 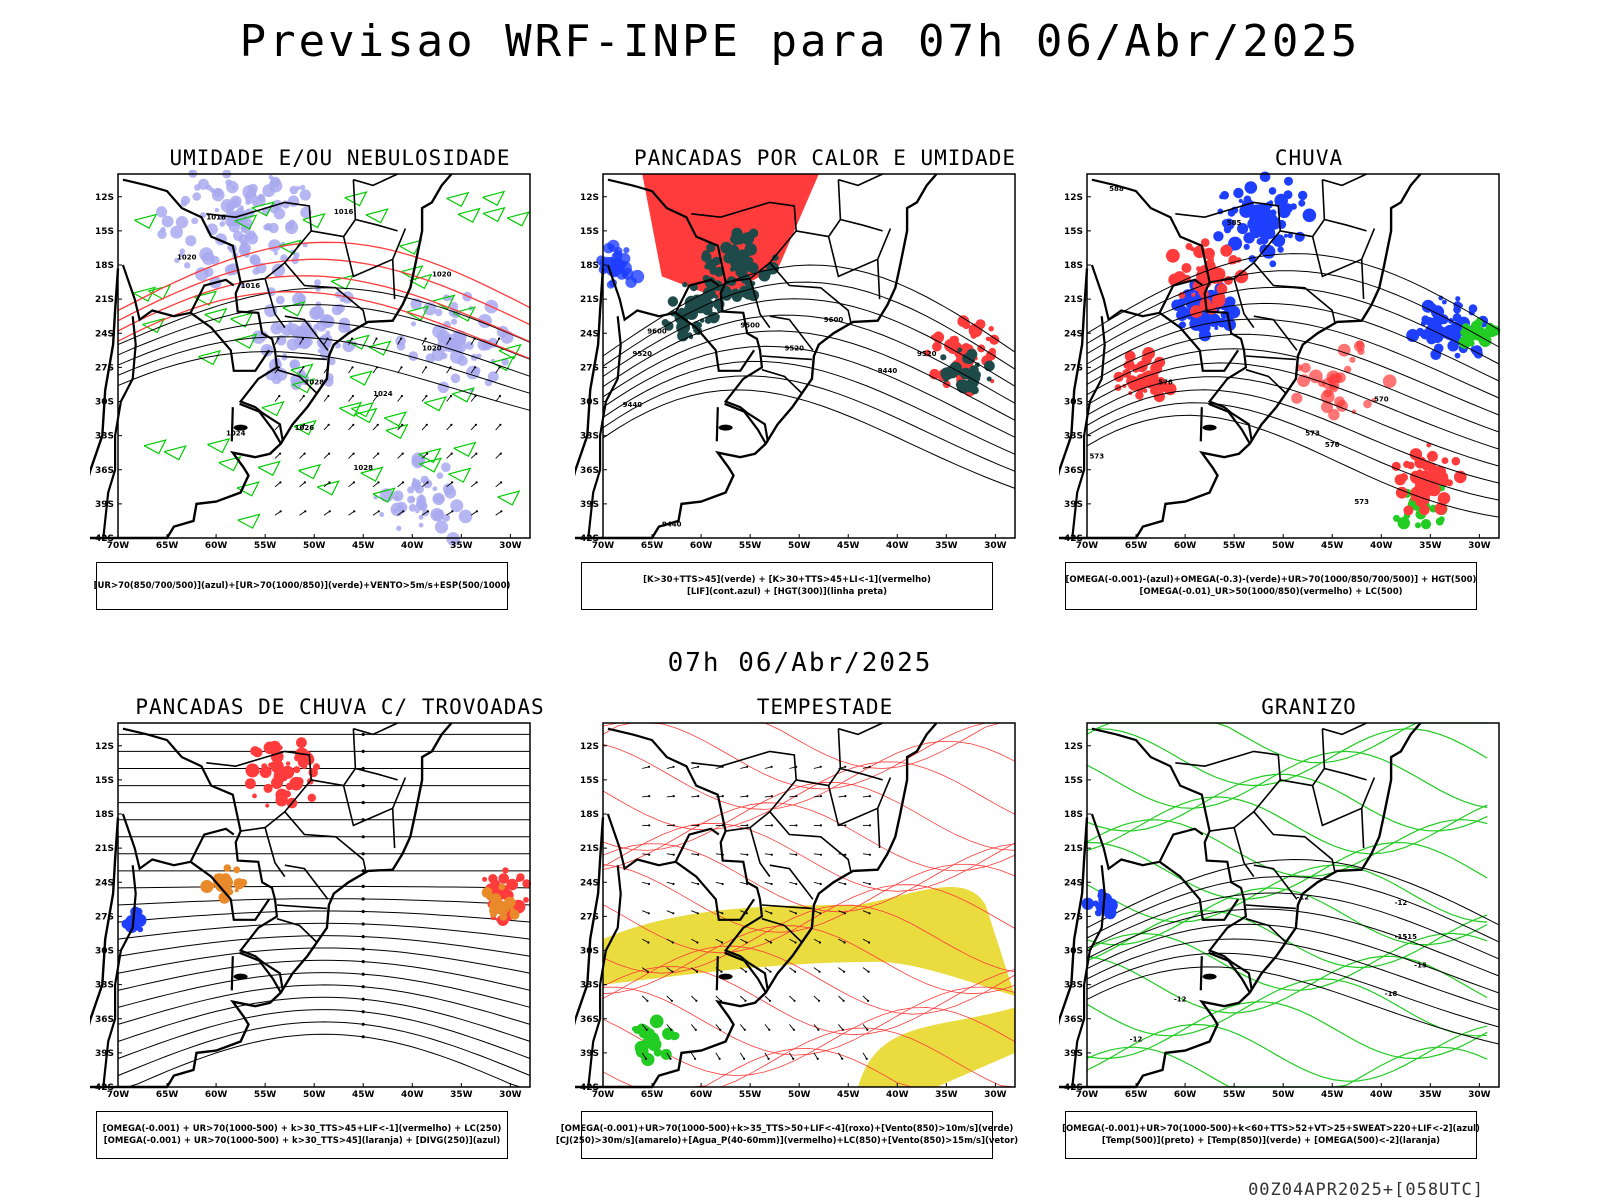 I want to click on lon-tick-label: 45W, so click(x=1332, y=1095).